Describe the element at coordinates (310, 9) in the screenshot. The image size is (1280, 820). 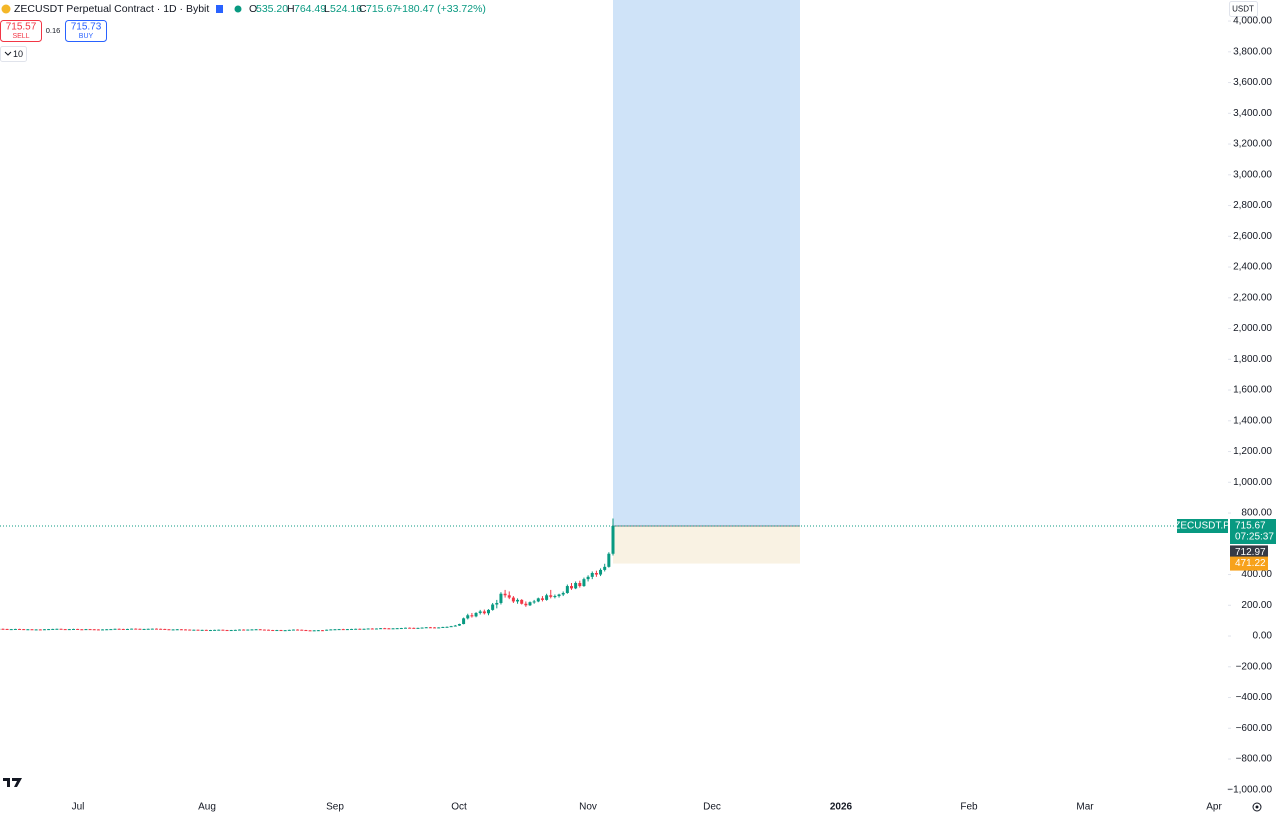
I see `ohlc-h: 764.49` at that location.